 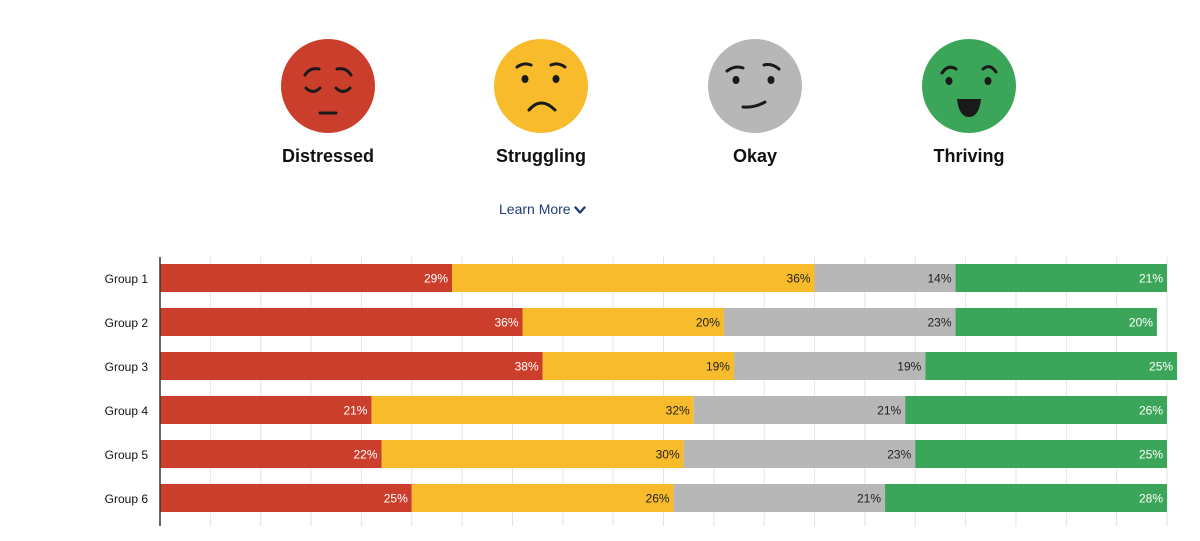 I want to click on data-label: 32%, so click(x=678, y=411).